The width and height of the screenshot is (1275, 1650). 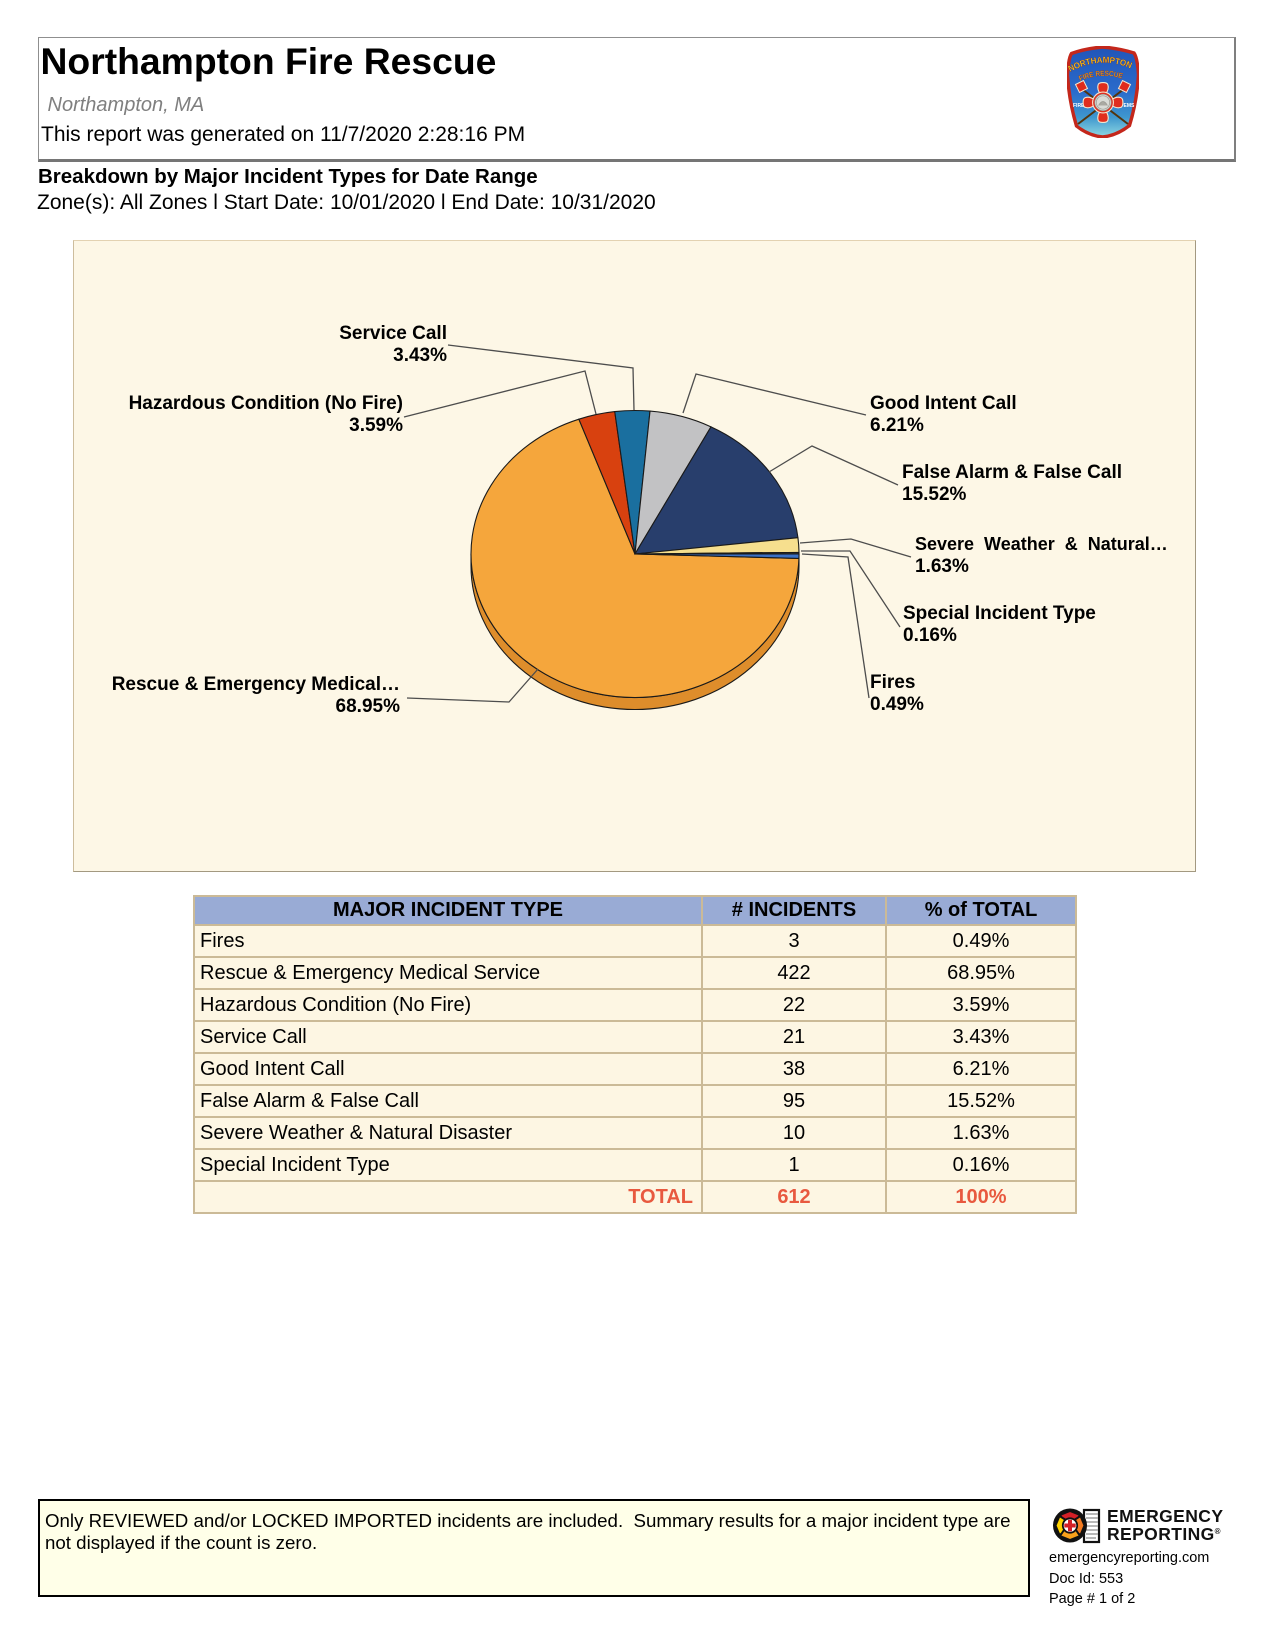 What do you see at coordinates (1079, 106) in the screenshot?
I see `svg-text: FIRE` at bounding box center [1079, 106].